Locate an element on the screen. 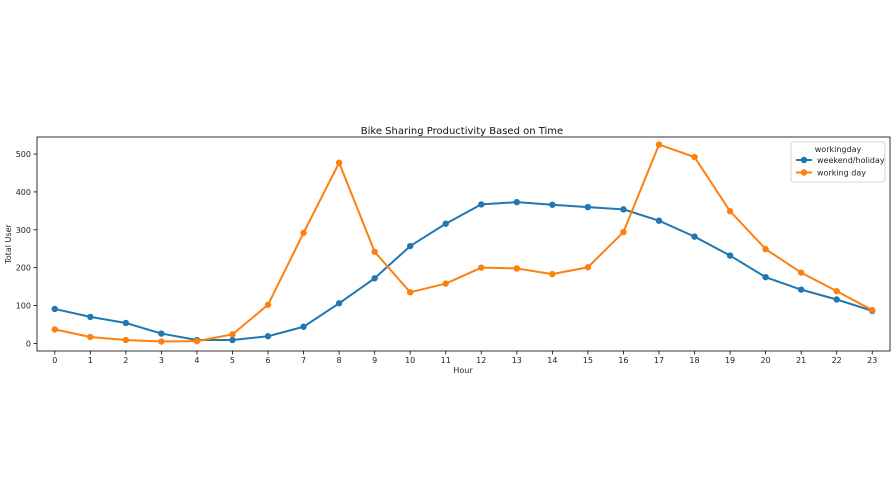  legend-label: working day is located at coordinates (841, 173).